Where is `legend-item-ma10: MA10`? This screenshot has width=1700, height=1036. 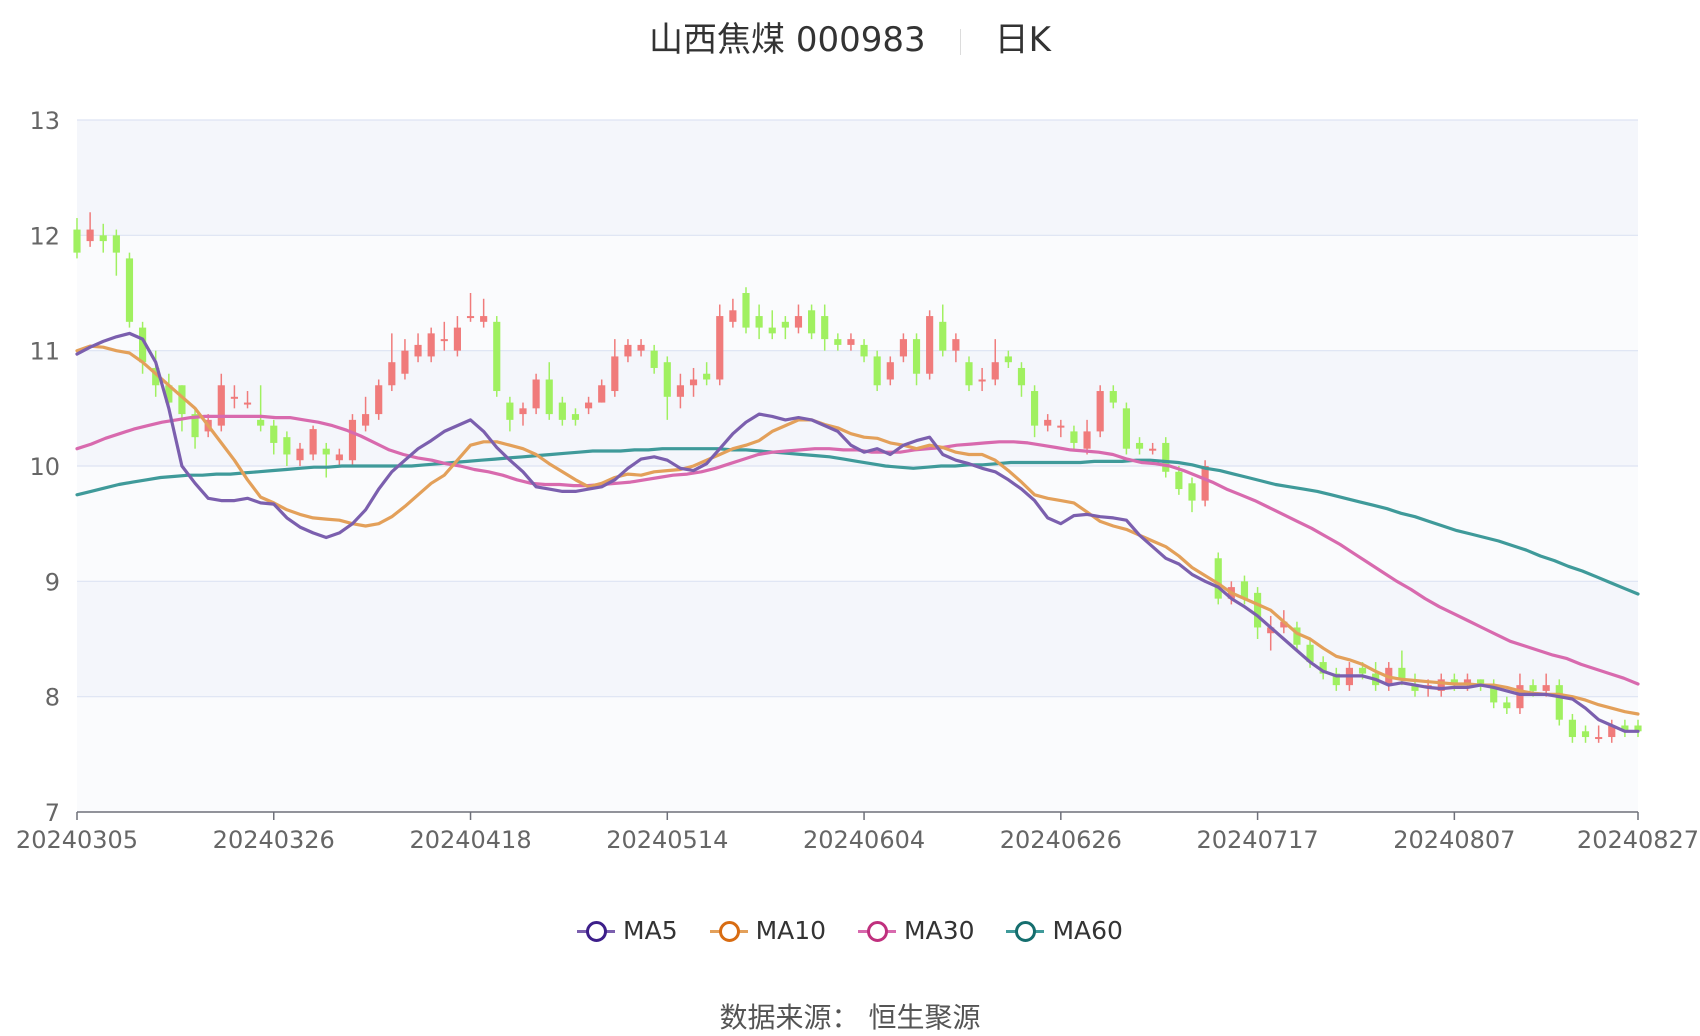 legend-item-ma10: MA10 is located at coordinates (768, 930).